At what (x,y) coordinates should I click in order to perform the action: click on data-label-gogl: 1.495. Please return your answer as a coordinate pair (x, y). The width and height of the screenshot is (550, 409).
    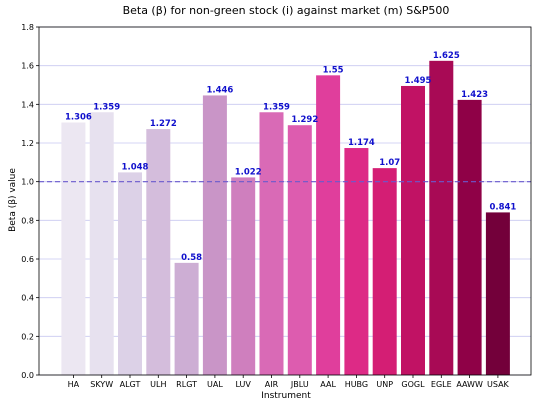
    Looking at the image, I should click on (418, 81).